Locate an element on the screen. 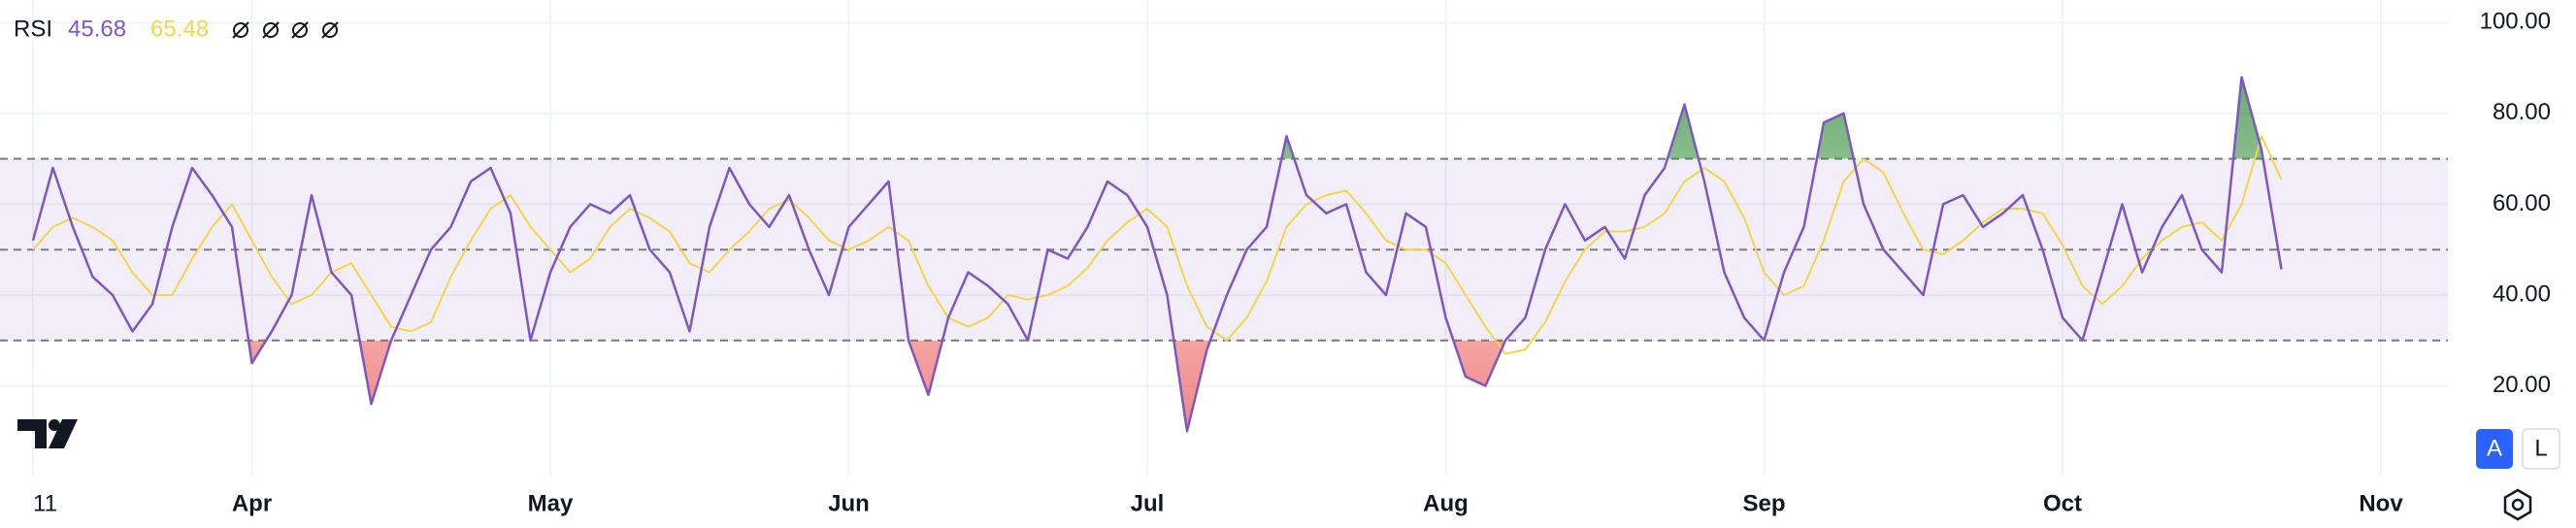 This screenshot has width=2576, height=528. legend-value: 65.48 is located at coordinates (179, 29).